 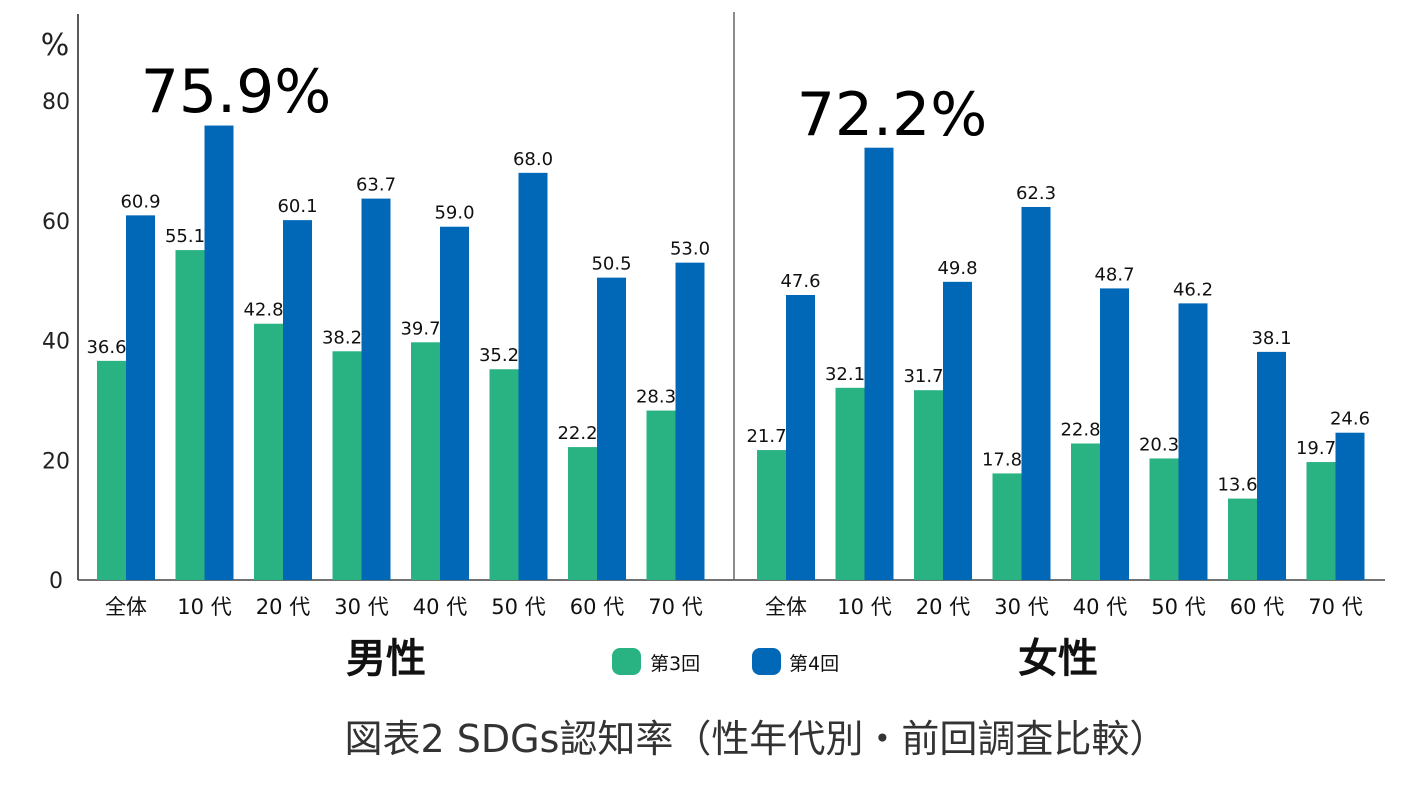 What do you see at coordinates (376, 185) in the screenshot?
I see `data-label: 63.7` at bounding box center [376, 185].